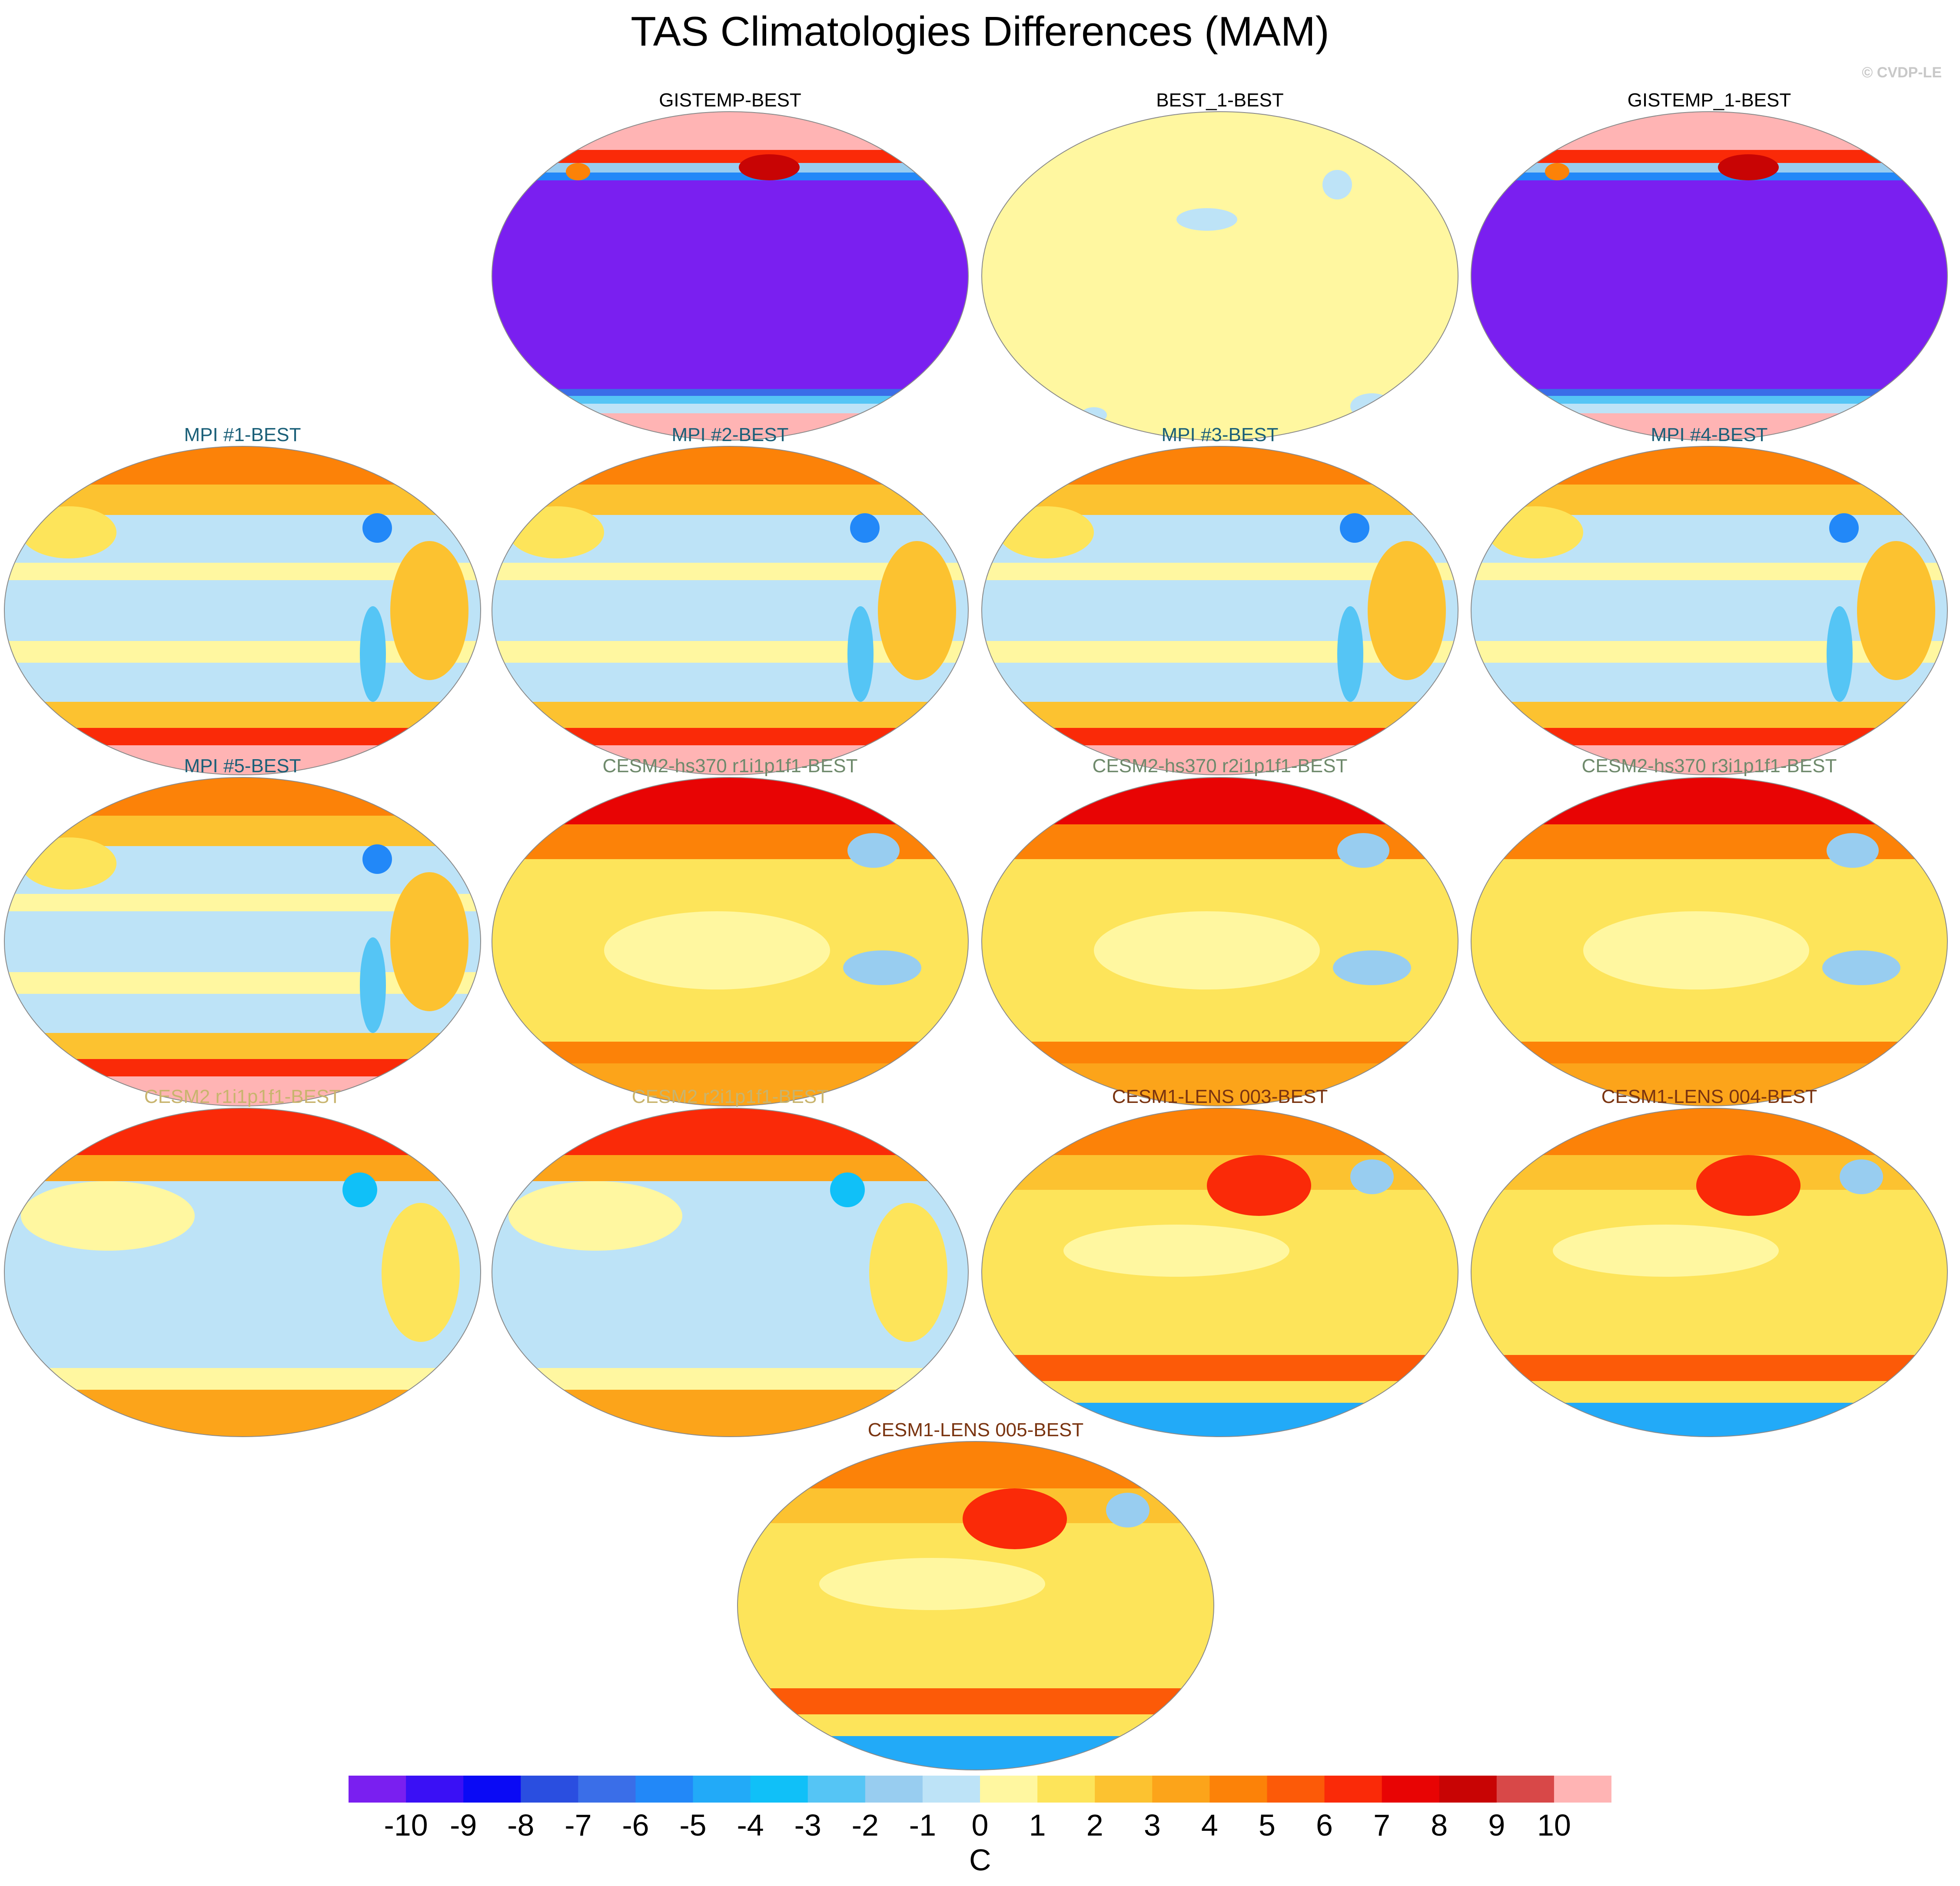 The height and width of the screenshot is (1886, 1960). I want to click on colorbar-tick-label: 0, so click(980, 1825).